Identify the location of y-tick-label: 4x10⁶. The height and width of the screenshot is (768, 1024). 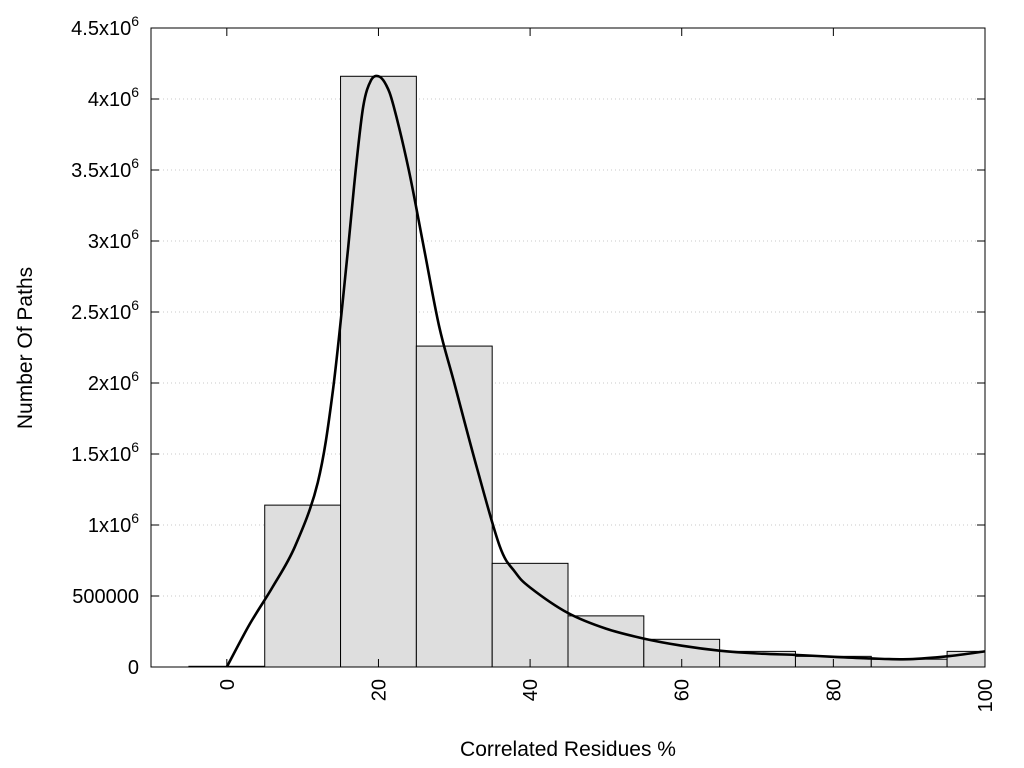
(113, 97).